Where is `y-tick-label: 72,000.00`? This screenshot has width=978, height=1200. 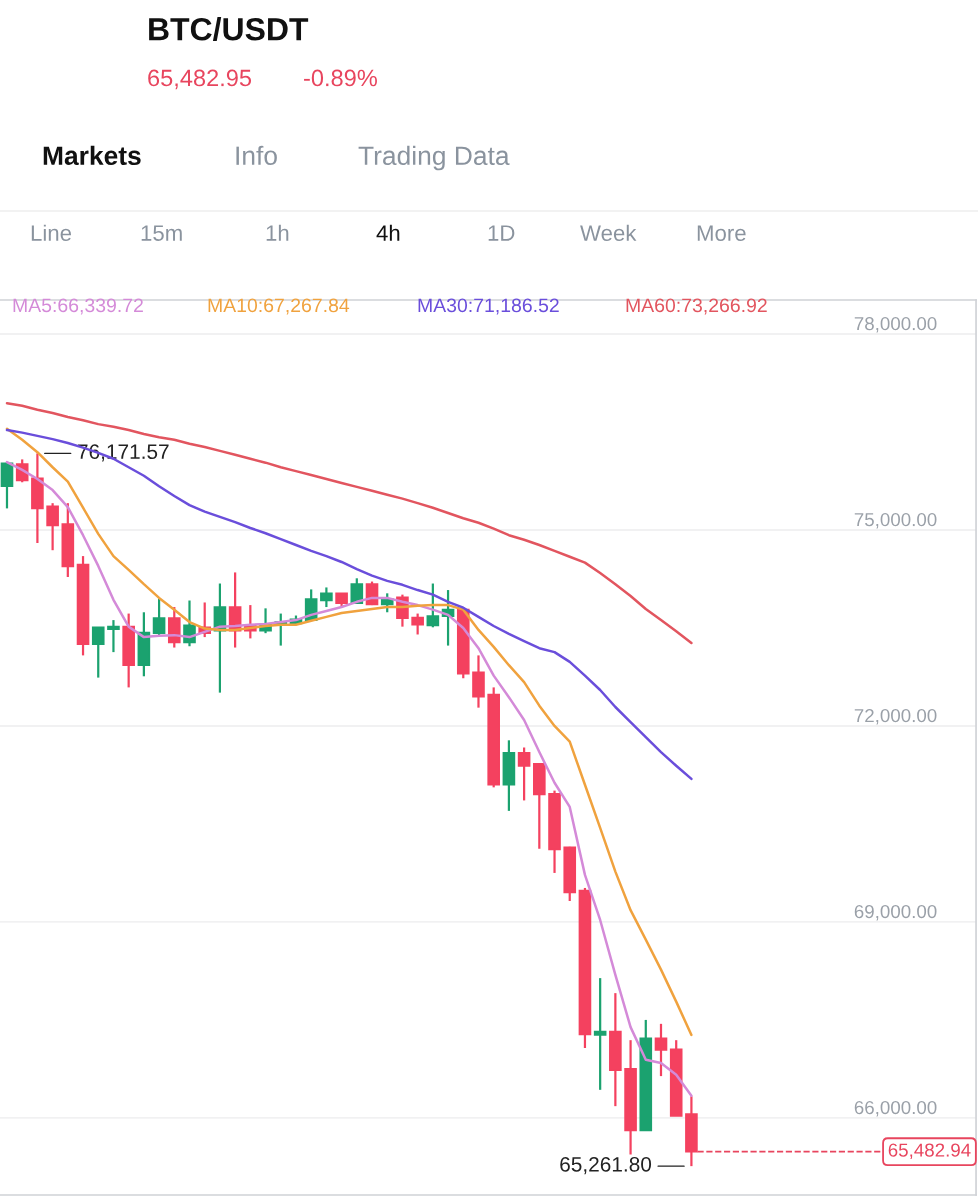 y-tick-label: 72,000.00 is located at coordinates (895, 716).